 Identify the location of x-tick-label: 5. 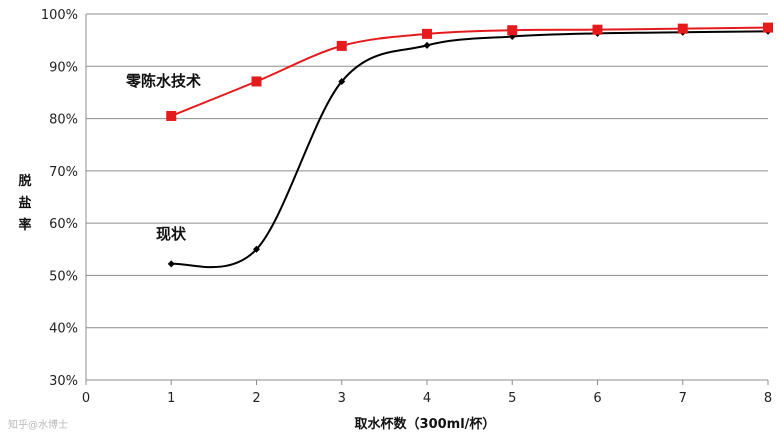
(512, 398).